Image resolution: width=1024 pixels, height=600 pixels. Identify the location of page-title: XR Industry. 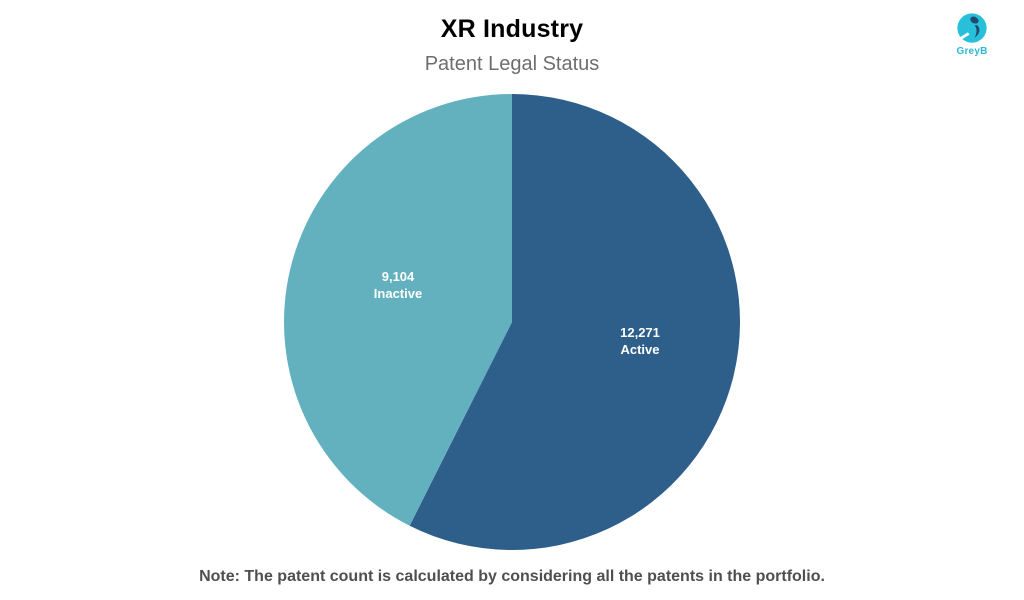
(512, 29).